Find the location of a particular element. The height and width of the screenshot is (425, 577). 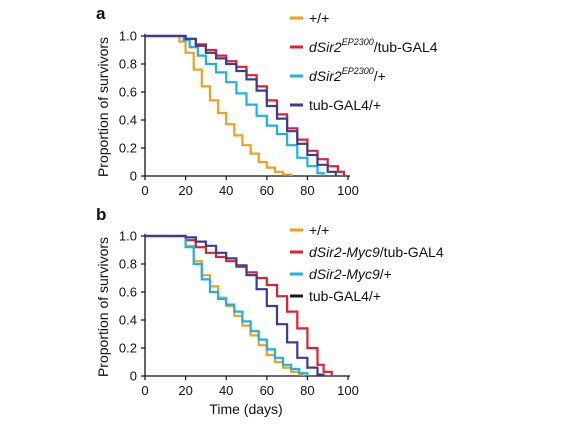

panel-a-legend-label-tub-gal4: tub-GAL4/+ is located at coordinates (345, 105).